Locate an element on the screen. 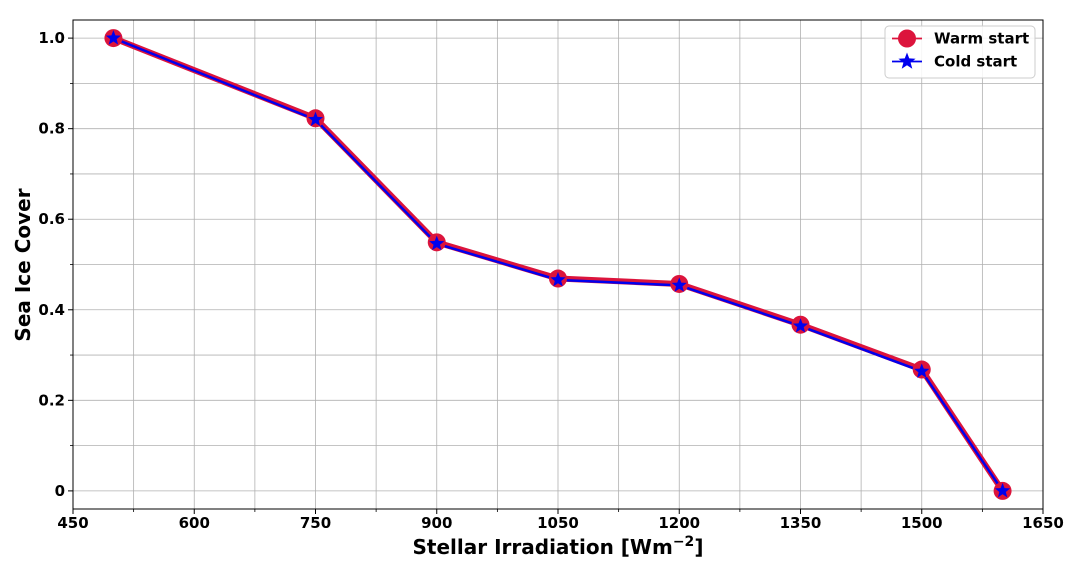  y-tick-label: 0.4 is located at coordinates (51, 310).